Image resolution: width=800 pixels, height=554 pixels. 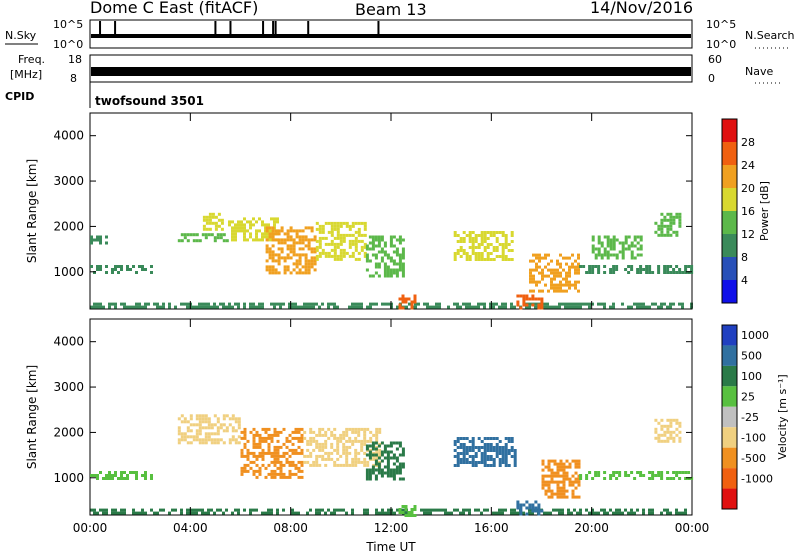 What do you see at coordinates (748, 188) in the screenshot?
I see `colorbar-tick-label: 20` at bounding box center [748, 188].